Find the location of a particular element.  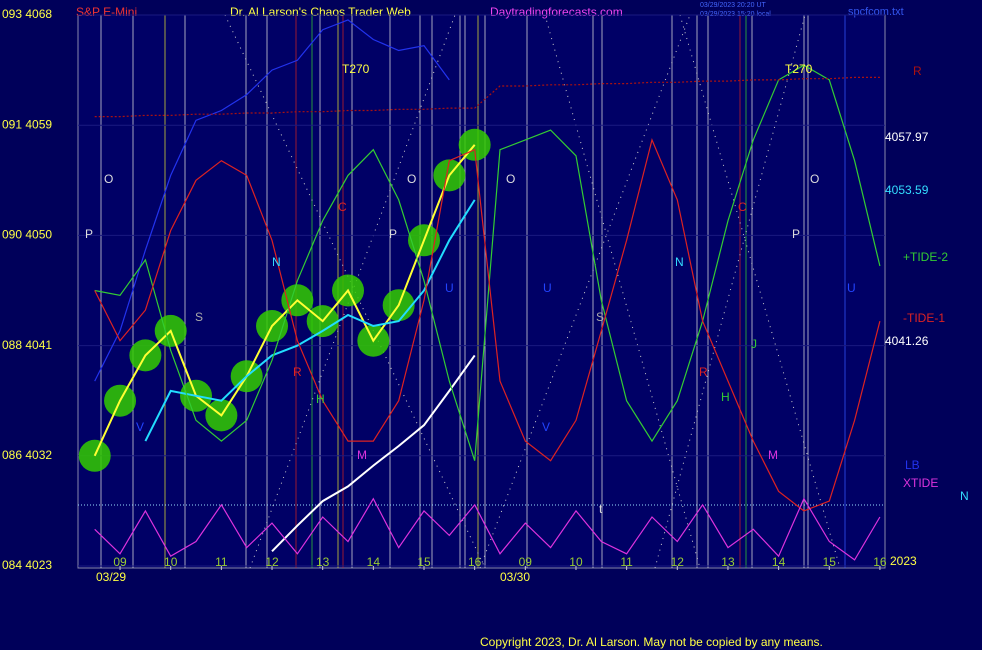

y-tick-label: 084 4023 is located at coordinates (27, 565).